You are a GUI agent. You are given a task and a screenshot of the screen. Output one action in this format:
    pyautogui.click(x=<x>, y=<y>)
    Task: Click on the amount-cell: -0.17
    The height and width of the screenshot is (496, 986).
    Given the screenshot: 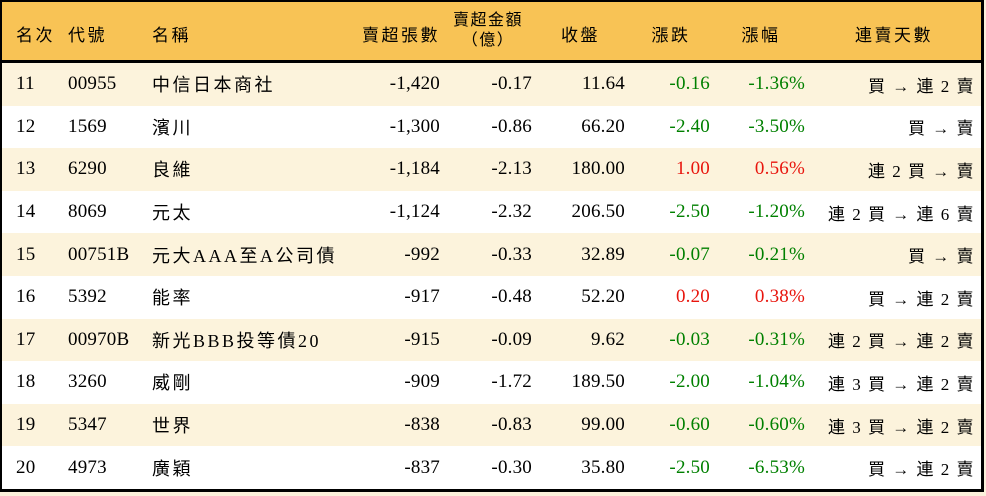 What is the action you would take?
    pyautogui.click(x=511, y=84)
    